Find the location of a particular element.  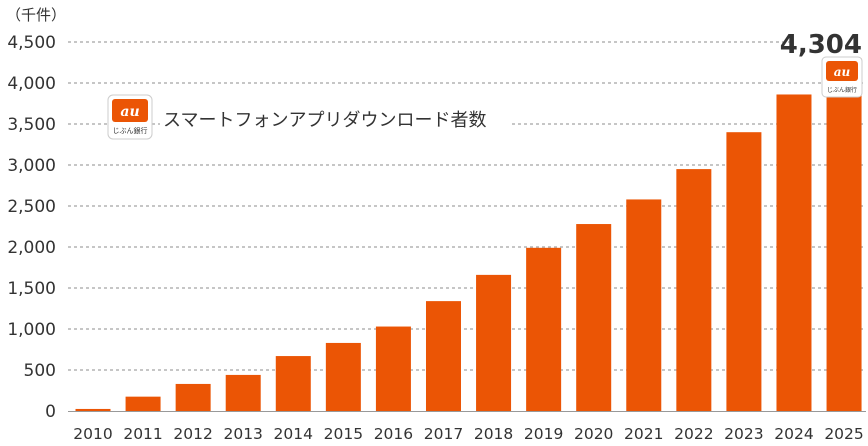

x-tick-label: 2020 is located at coordinates (593, 434).